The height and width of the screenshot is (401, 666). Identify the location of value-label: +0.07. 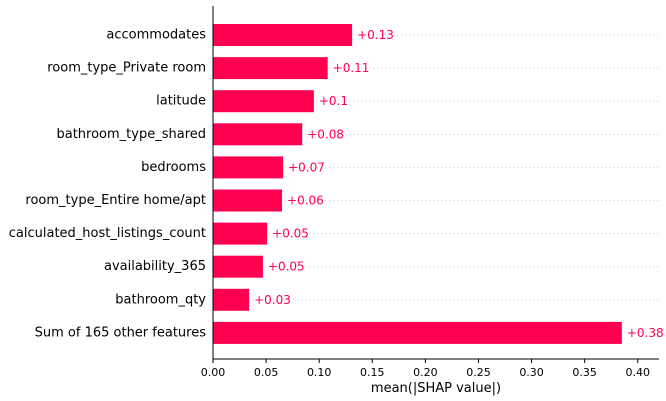
(306, 167).